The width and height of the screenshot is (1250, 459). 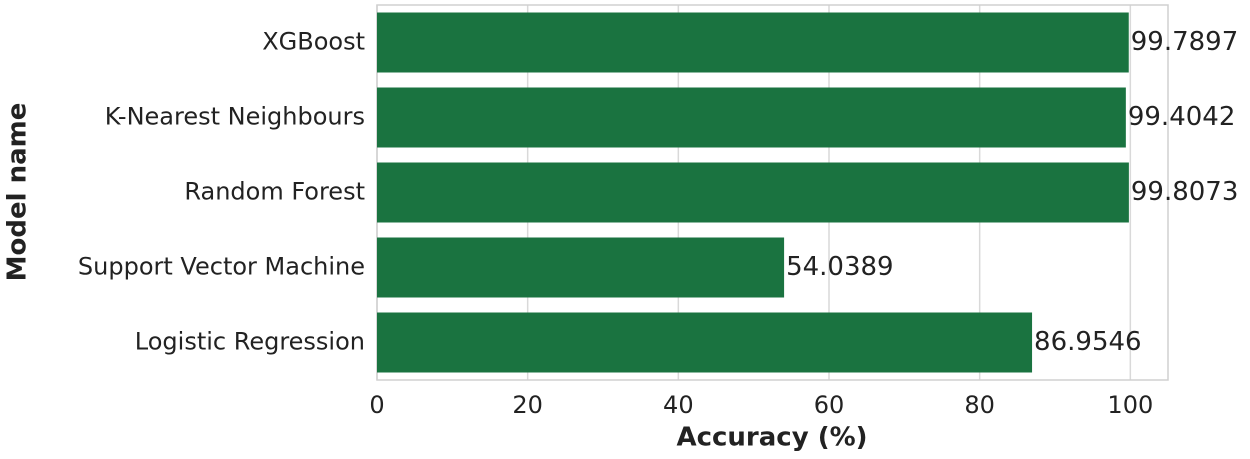 What do you see at coordinates (1130, 405) in the screenshot?
I see `x-tick-label: 100` at bounding box center [1130, 405].